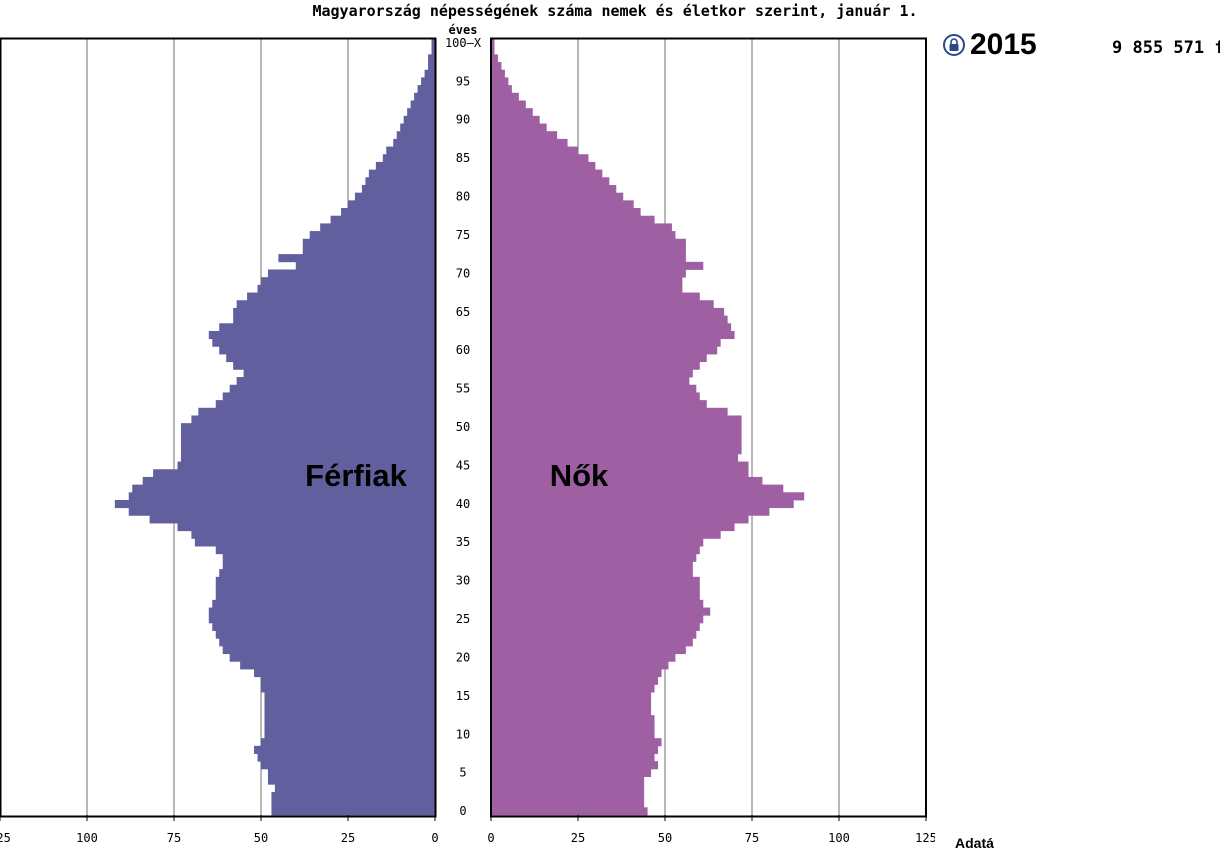 This screenshot has width=1220, height=851. I want to click on age-tick-label: 70, so click(463, 273).